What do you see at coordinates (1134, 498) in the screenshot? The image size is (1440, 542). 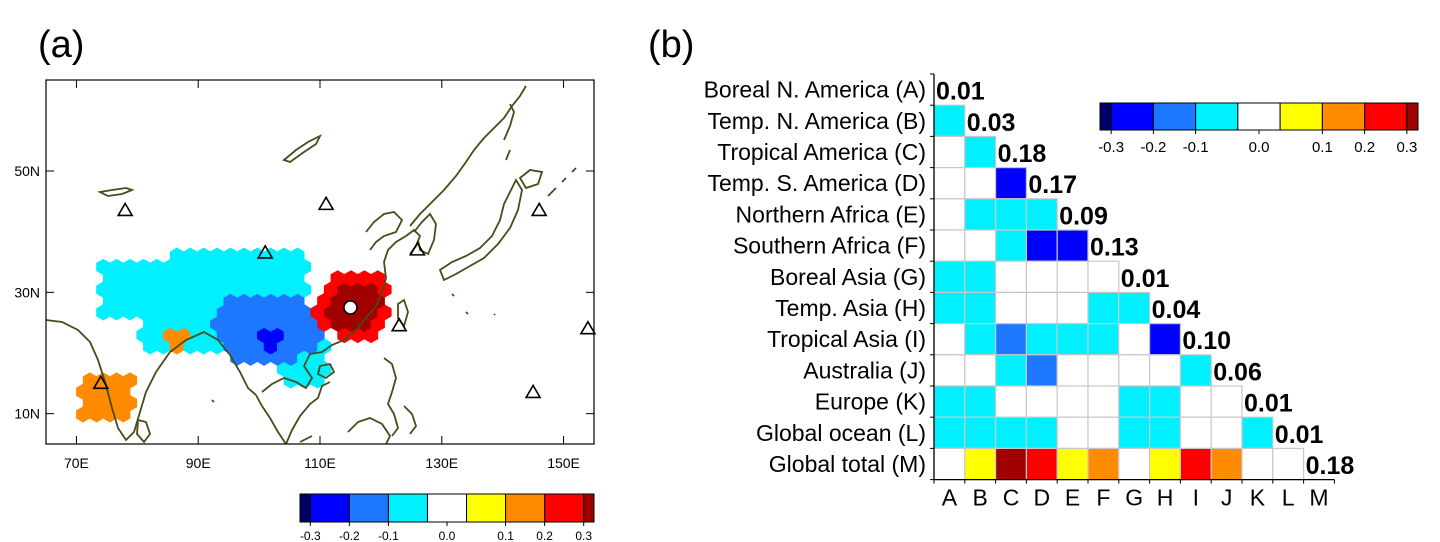 I see `matrix-column-label: G` at bounding box center [1134, 498].